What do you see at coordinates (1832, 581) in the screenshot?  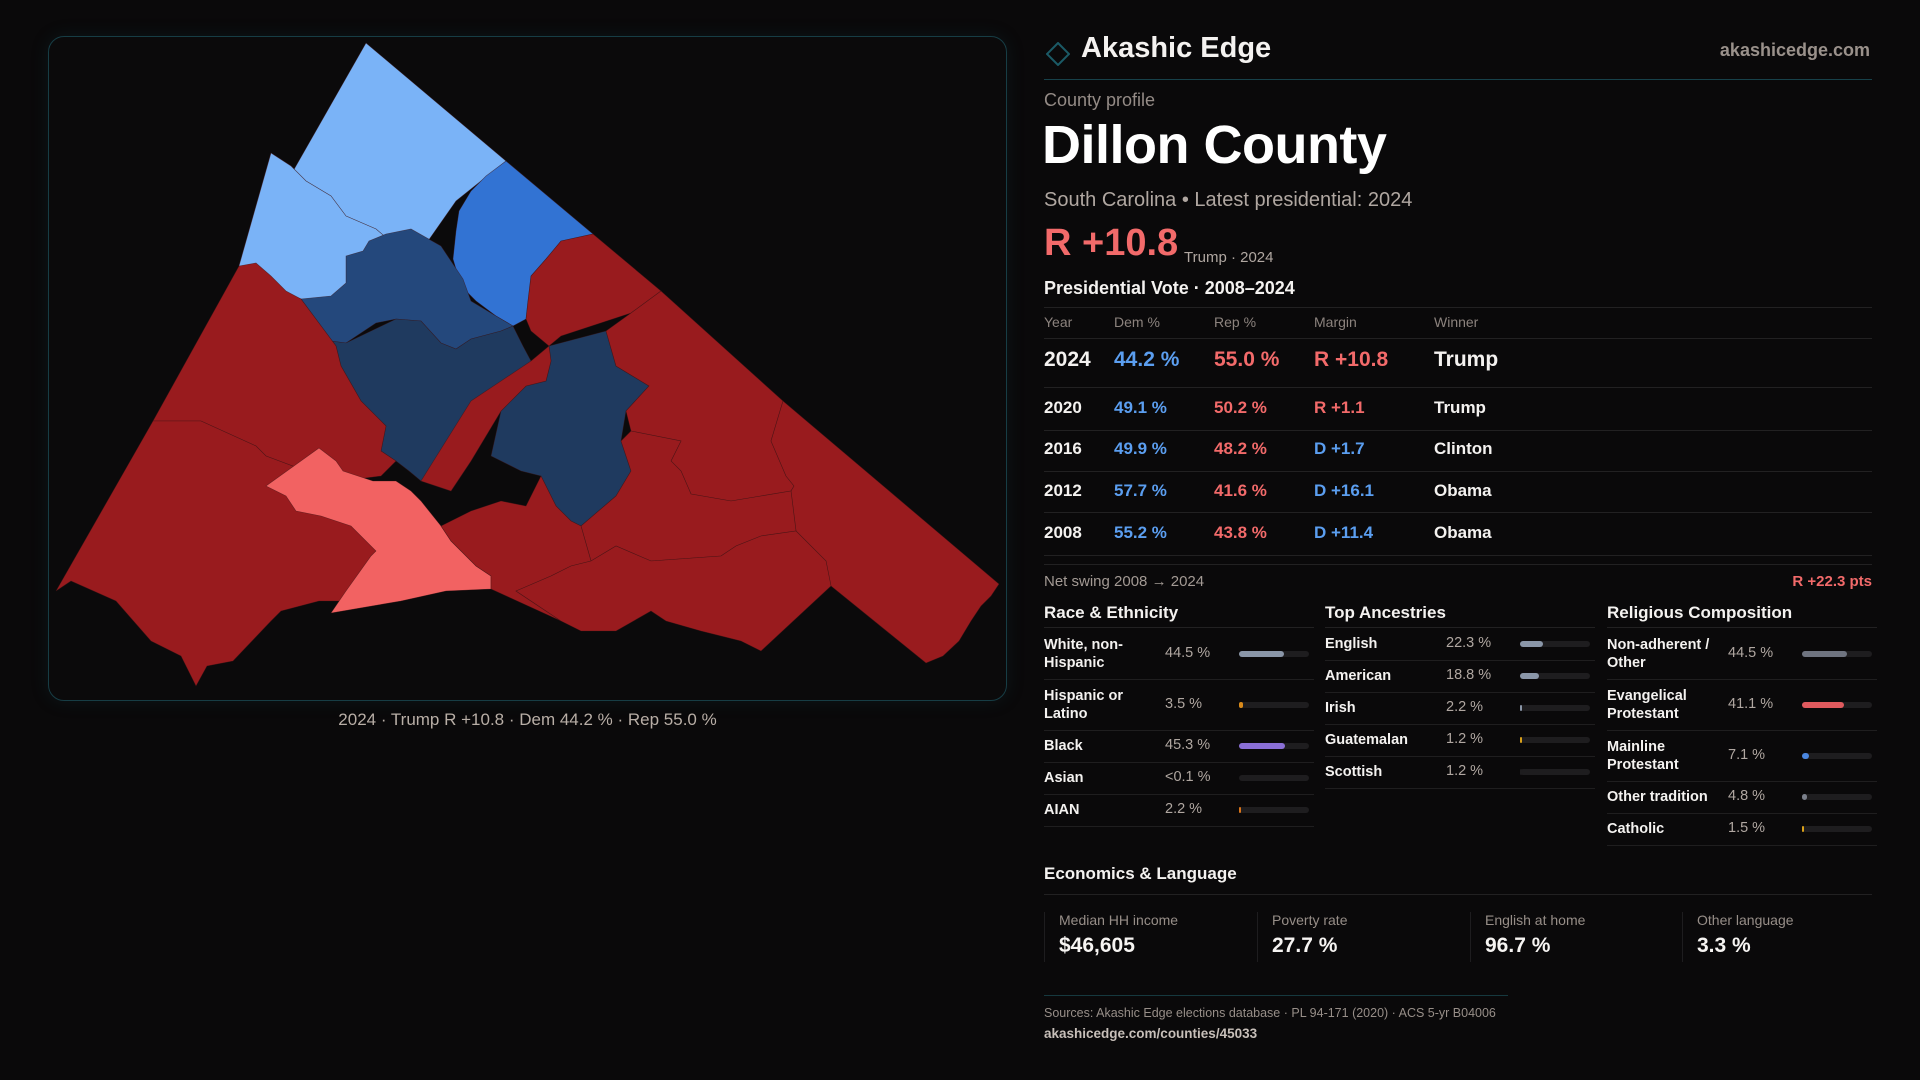 I see `net-swing-value: R +22.3 pts` at bounding box center [1832, 581].